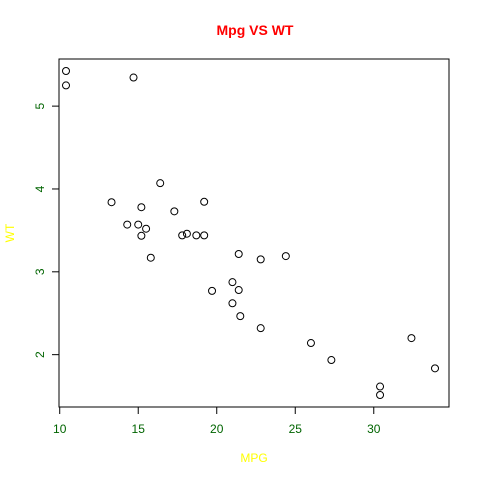 The width and height of the screenshot is (480, 480). I want to click on x-axis: 10 15 20 25 30, so click(217, 421).